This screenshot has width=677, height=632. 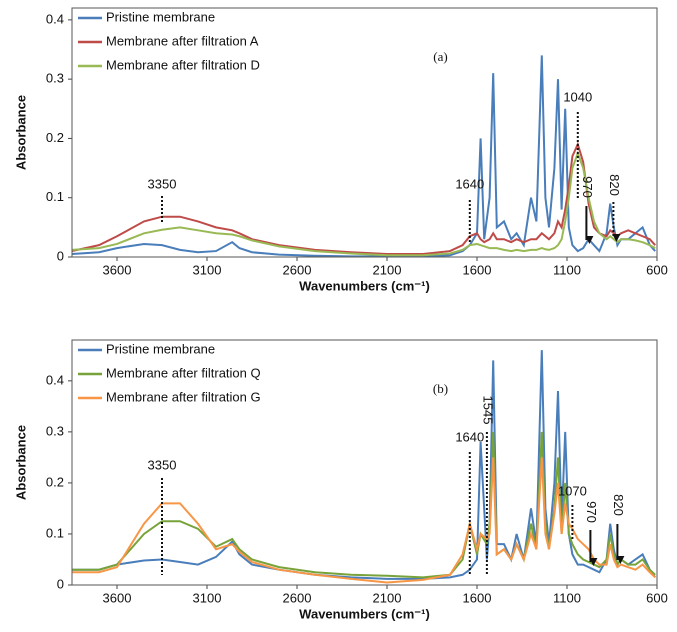 I want to click on legend-label: Membrane after filtration D, so click(x=183, y=64).